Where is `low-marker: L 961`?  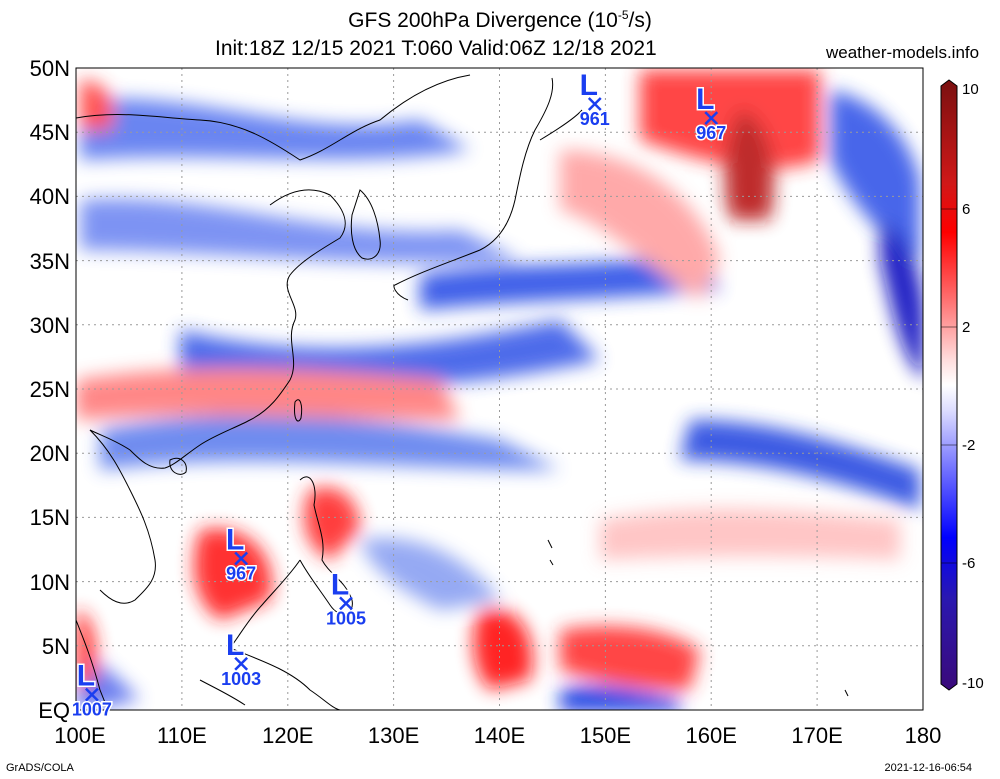 low-marker: L 961 is located at coordinates (594, 98).